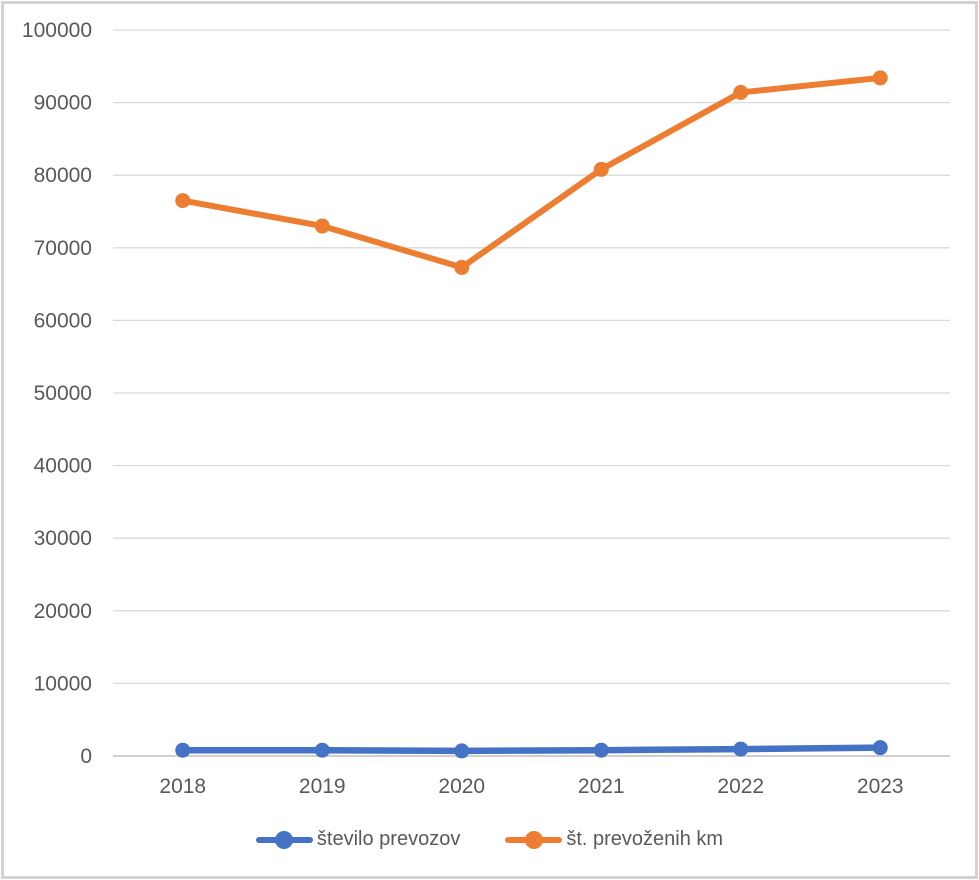 This screenshot has width=979, height=880. I want to click on data-point-stevilo-prevozov-2020, so click(462, 751).